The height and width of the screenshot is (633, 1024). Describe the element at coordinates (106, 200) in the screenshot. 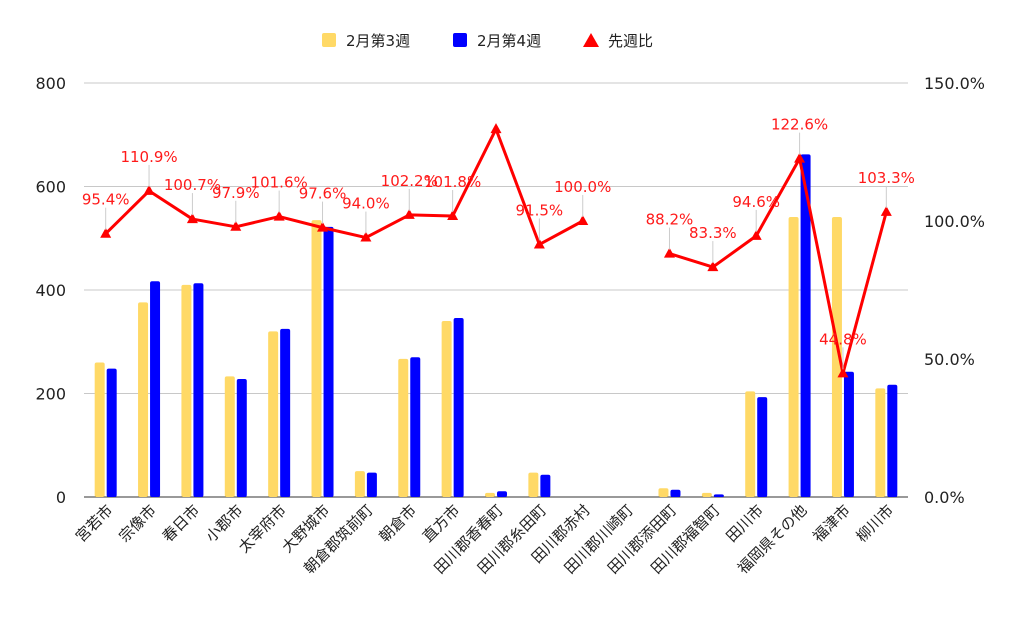

I see `ratio-label: 95.4%` at that location.